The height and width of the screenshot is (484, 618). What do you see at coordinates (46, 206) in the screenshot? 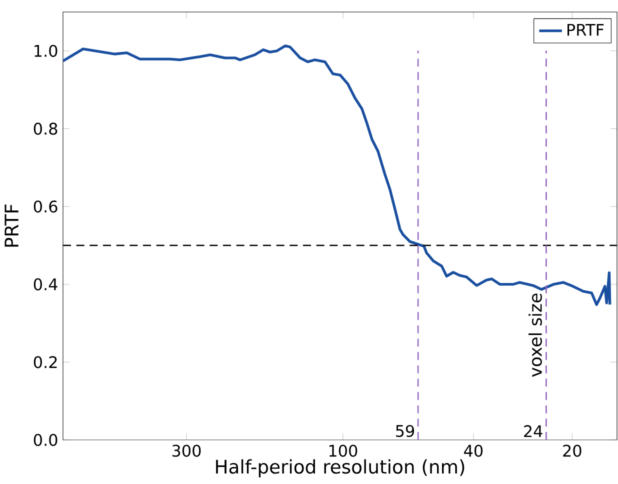
I see `y-tick-label: 0.6` at bounding box center [46, 206].